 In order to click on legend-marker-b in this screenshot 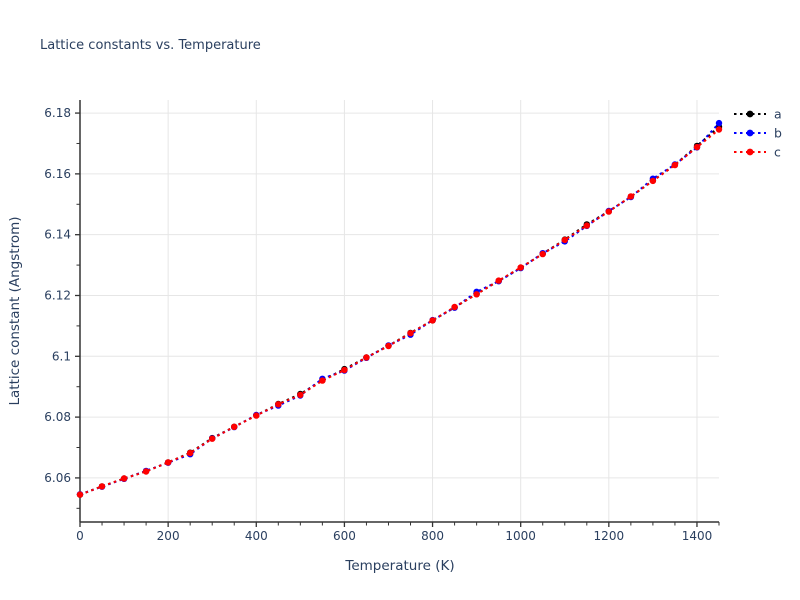, I will do `click(750, 133)`.